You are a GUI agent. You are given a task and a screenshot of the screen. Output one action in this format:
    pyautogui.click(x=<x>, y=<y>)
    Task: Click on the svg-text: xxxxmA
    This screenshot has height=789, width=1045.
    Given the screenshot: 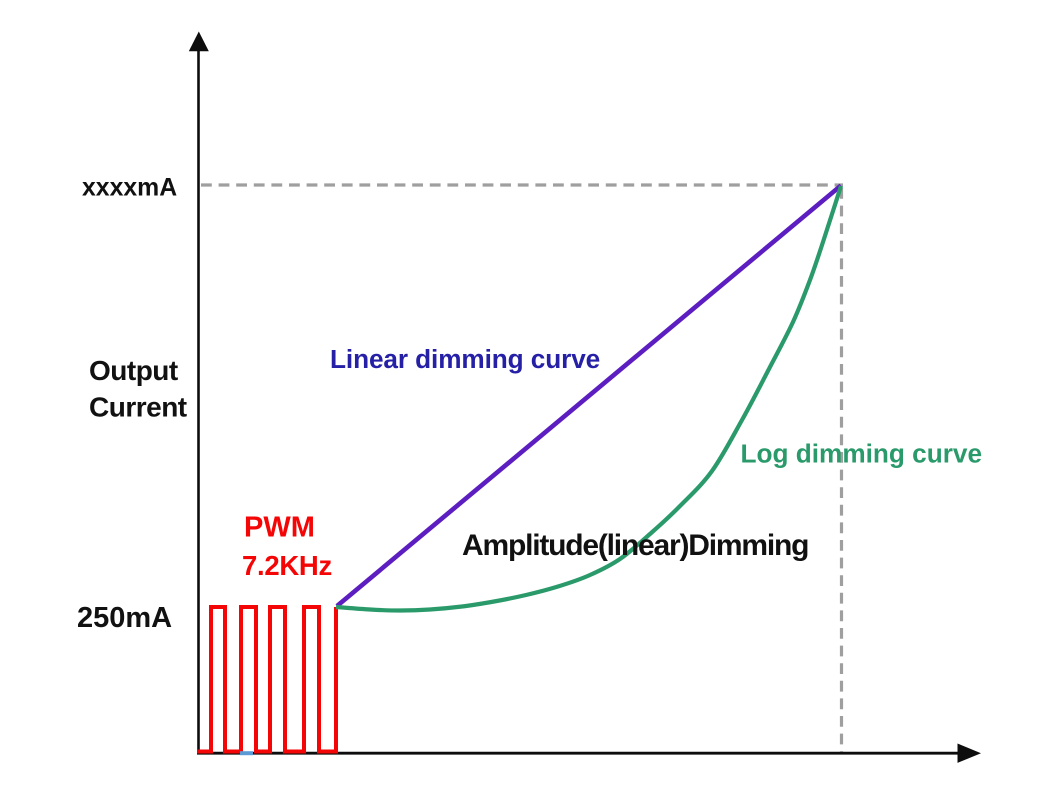 What is the action you would take?
    pyautogui.click(x=129, y=188)
    